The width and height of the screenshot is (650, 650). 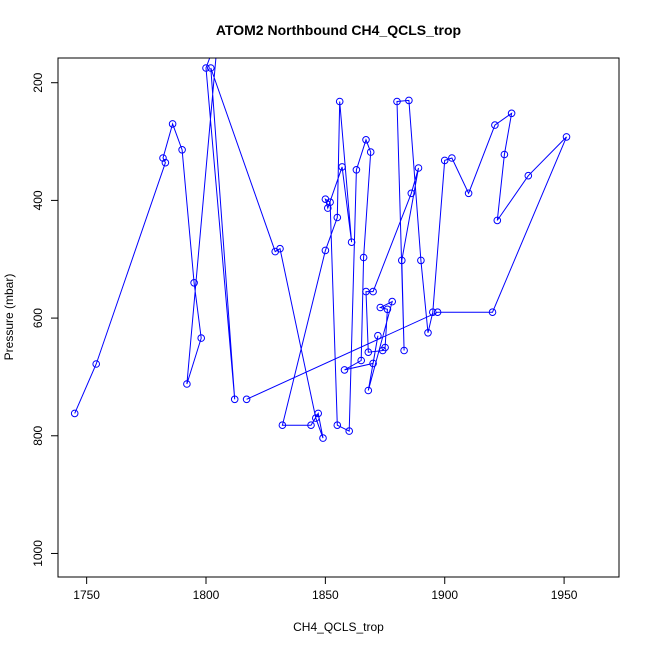 What do you see at coordinates (38, 435) in the screenshot?
I see `y-tick-label: 800` at bounding box center [38, 435].